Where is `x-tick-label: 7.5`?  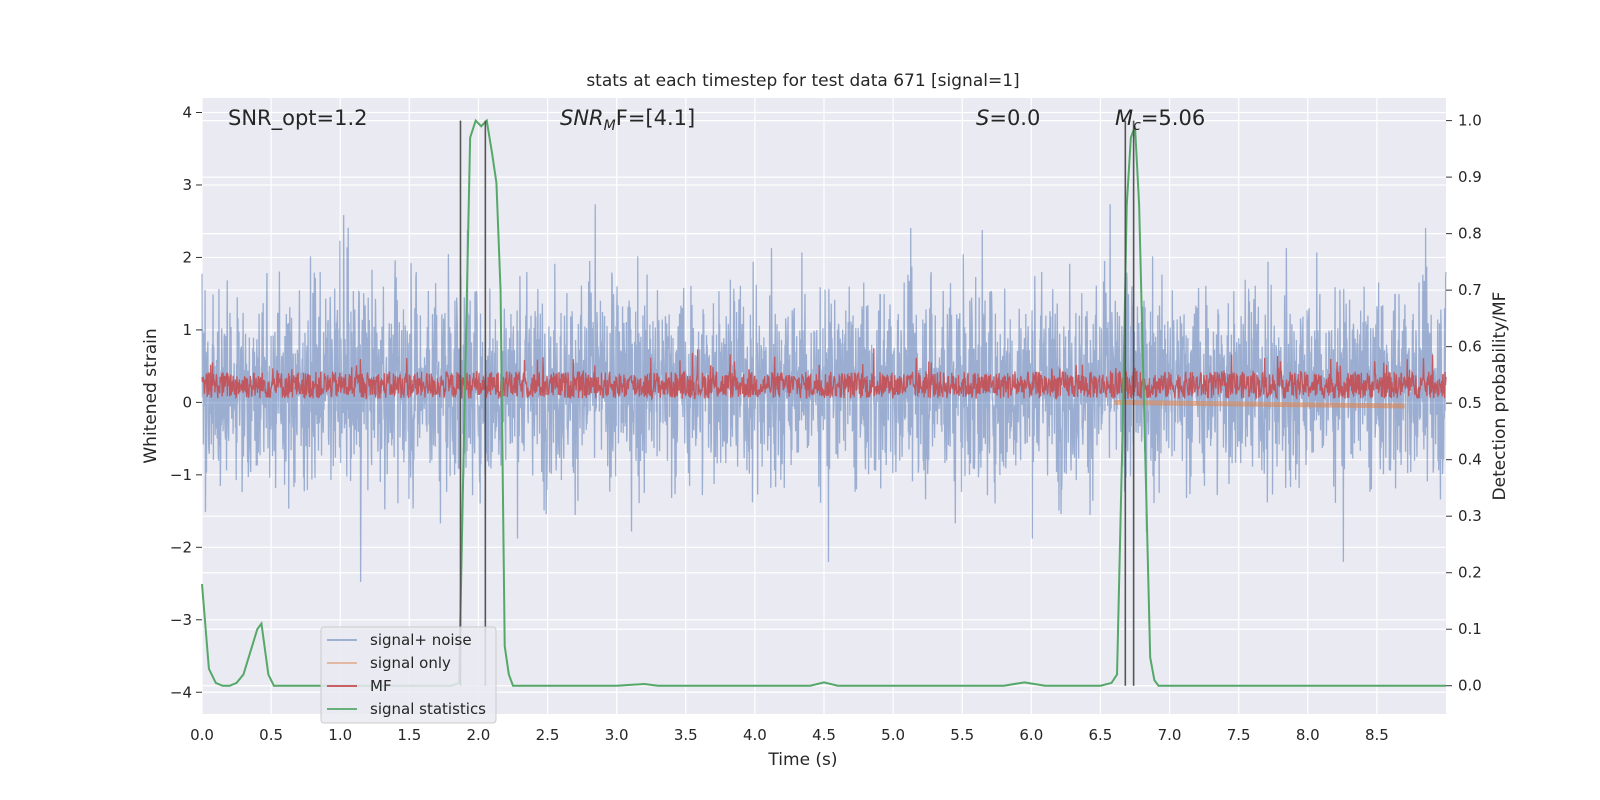 x-tick-label: 7.5 is located at coordinates (1239, 735).